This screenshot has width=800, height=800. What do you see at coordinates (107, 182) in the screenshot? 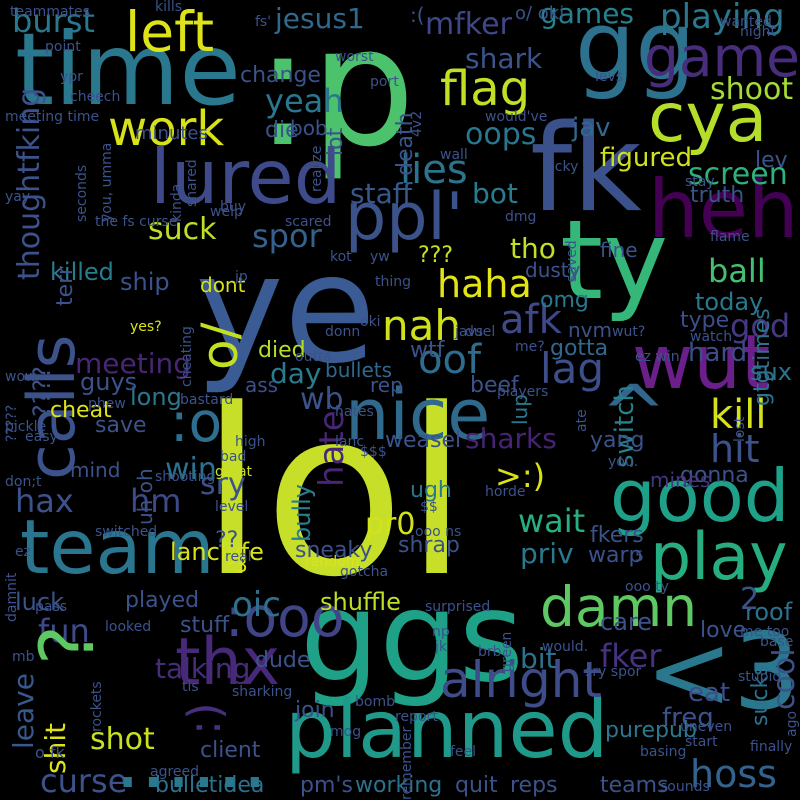
I see `word-youumma: you, umma` at bounding box center [107, 182].